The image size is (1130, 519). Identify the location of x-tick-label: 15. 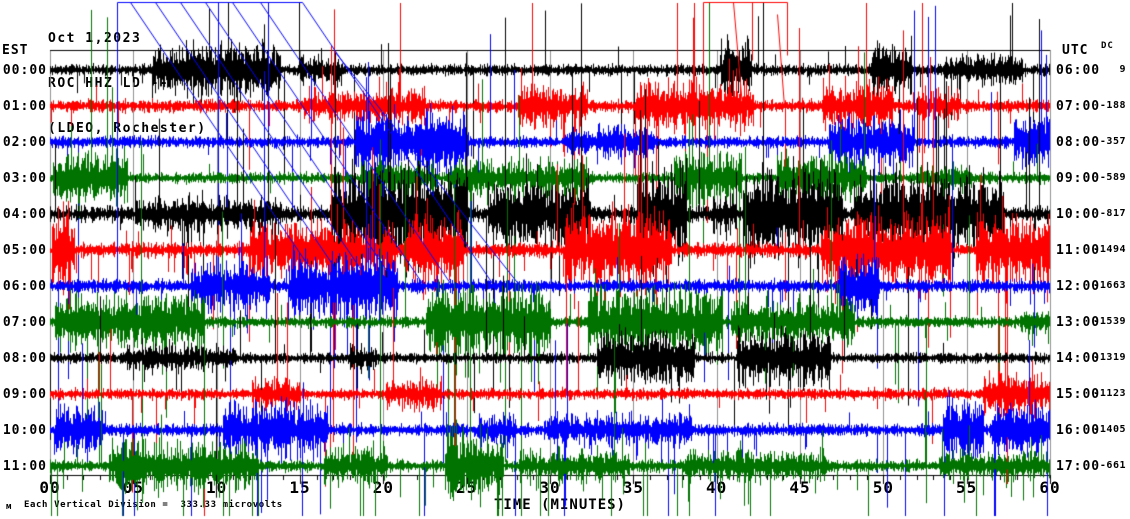
(300, 487).